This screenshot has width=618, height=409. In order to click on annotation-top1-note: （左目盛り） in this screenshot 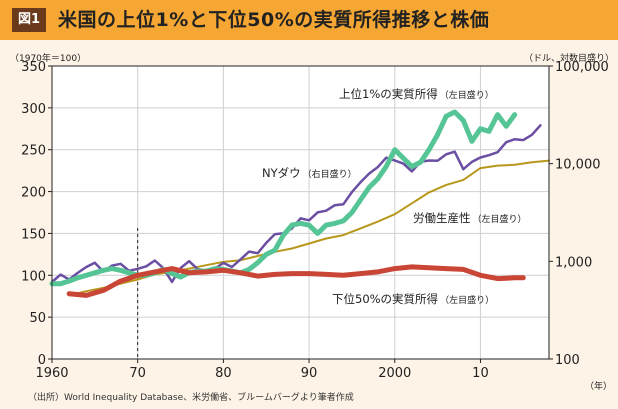, I will do `click(467, 95)`.